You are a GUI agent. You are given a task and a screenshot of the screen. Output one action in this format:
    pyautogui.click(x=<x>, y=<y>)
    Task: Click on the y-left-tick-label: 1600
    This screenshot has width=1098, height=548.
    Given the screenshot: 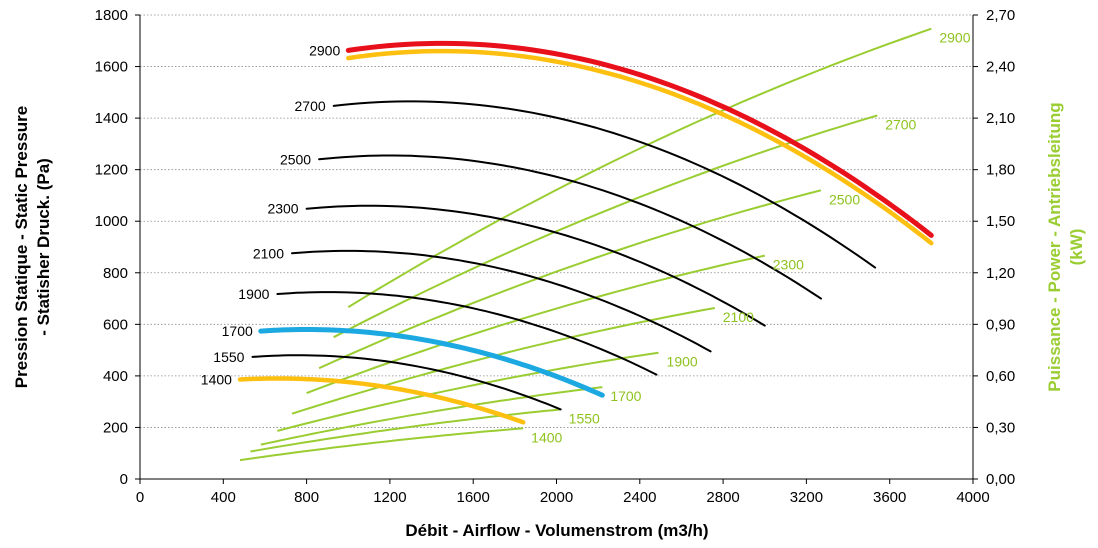 What is the action you would take?
    pyautogui.click(x=111, y=67)
    